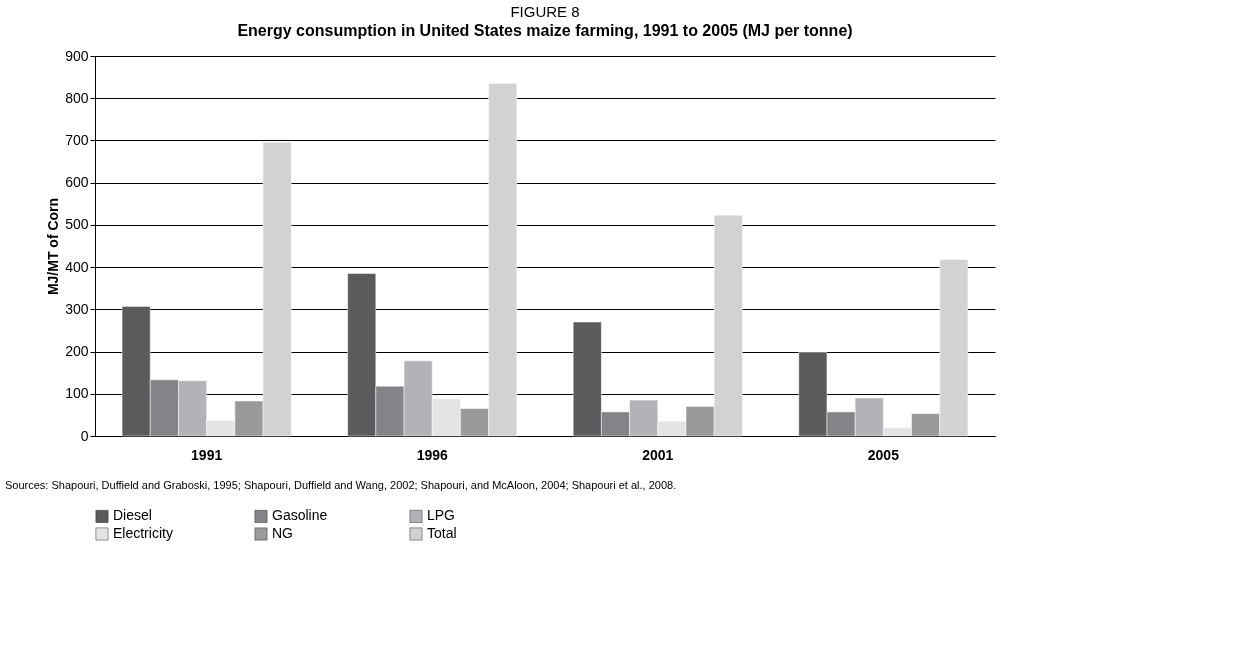  Describe the element at coordinates (341, 485) in the screenshot. I see `source-note: Sources: Shapouri, Duffield and Graboski, 1995; Shapouri, Duffield and Wang, 2002; Shapouri, and McAloon, 2004; Shapouri et al., 2008.` at that location.